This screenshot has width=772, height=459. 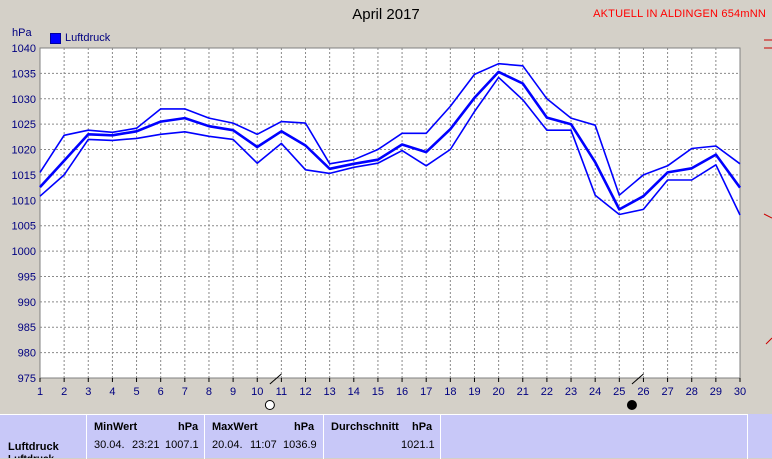 I want to click on x-tick-label: 9, so click(x=233, y=392).